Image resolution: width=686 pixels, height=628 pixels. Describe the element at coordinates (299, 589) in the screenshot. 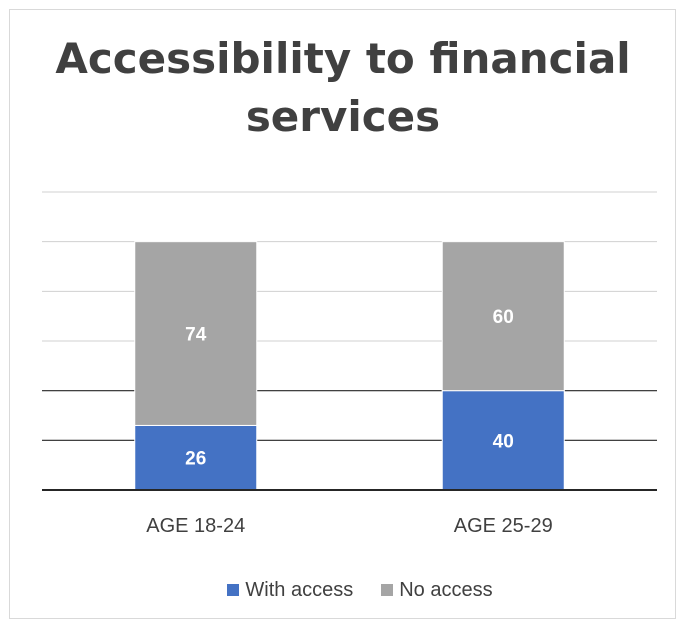

I see `legend-label-with-access: With access` at that location.